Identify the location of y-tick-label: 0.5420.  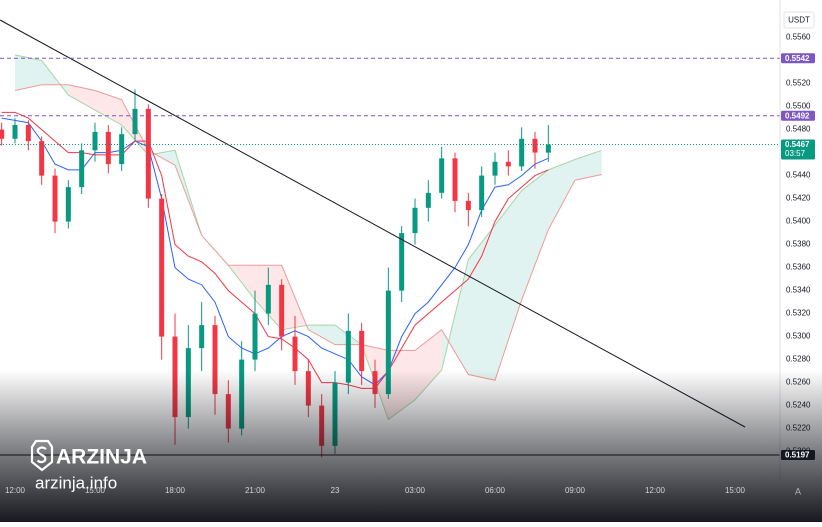
(798, 198).